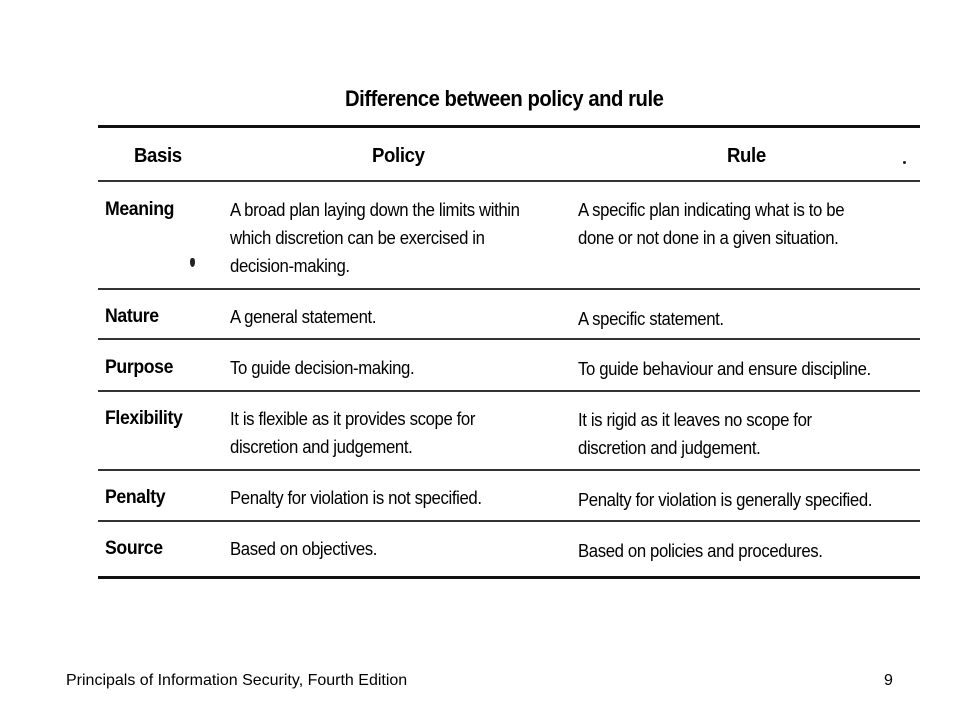  What do you see at coordinates (651, 319) in the screenshot?
I see `row-nature-rule: A specific statement.` at bounding box center [651, 319].